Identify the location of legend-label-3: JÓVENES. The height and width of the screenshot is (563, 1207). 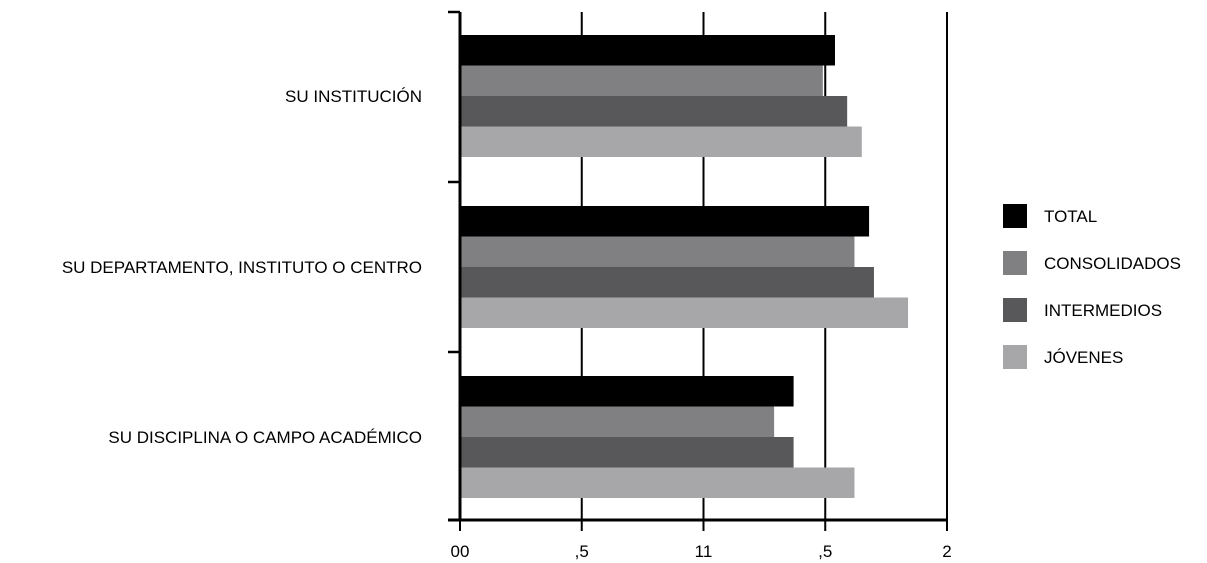
(1083, 357).